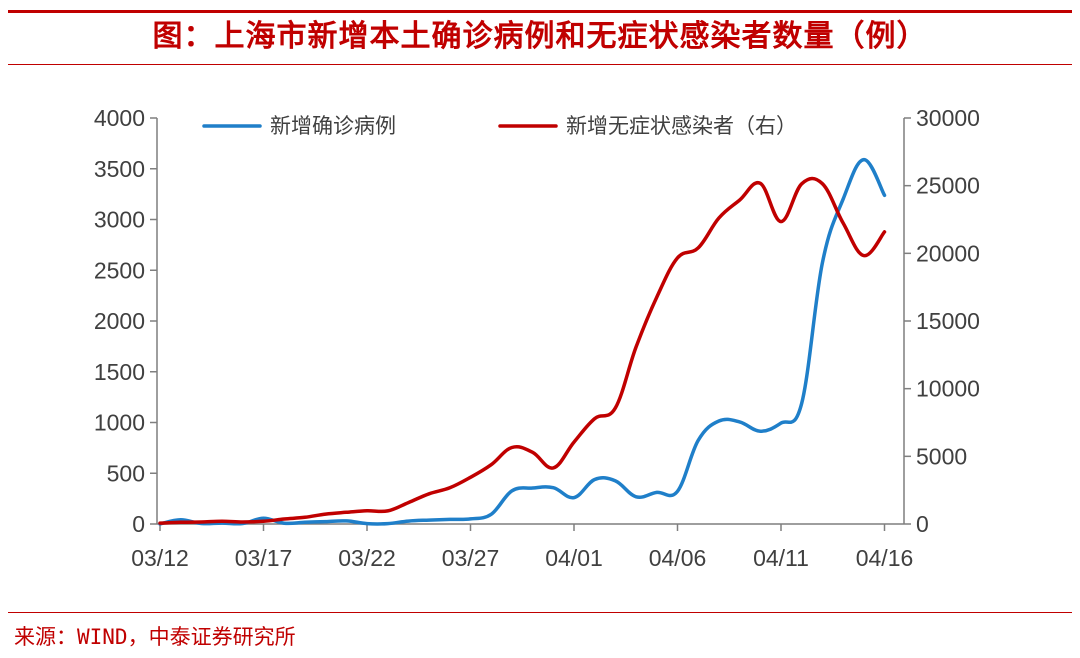 The height and width of the screenshot is (658, 1080). I want to click on chart-legend: 新增确诊病例 新增无症状感染者（右）, so click(499, 126).